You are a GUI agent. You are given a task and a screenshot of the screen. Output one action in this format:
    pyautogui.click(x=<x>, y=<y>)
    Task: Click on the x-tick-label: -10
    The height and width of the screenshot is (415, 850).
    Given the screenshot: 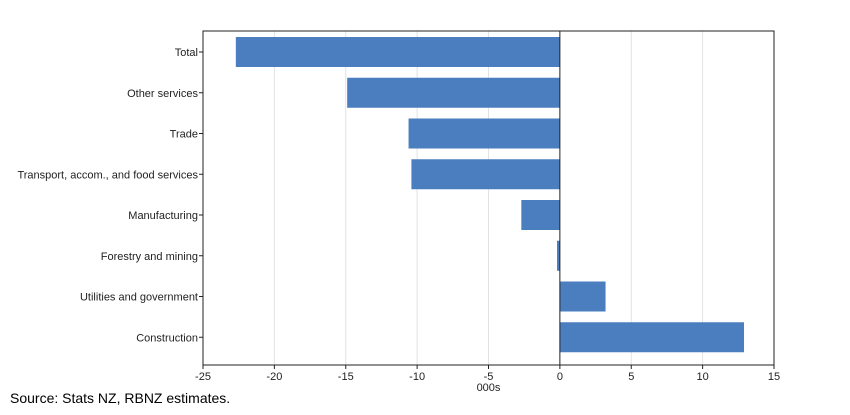 What is the action you would take?
    pyautogui.click(x=417, y=377)
    